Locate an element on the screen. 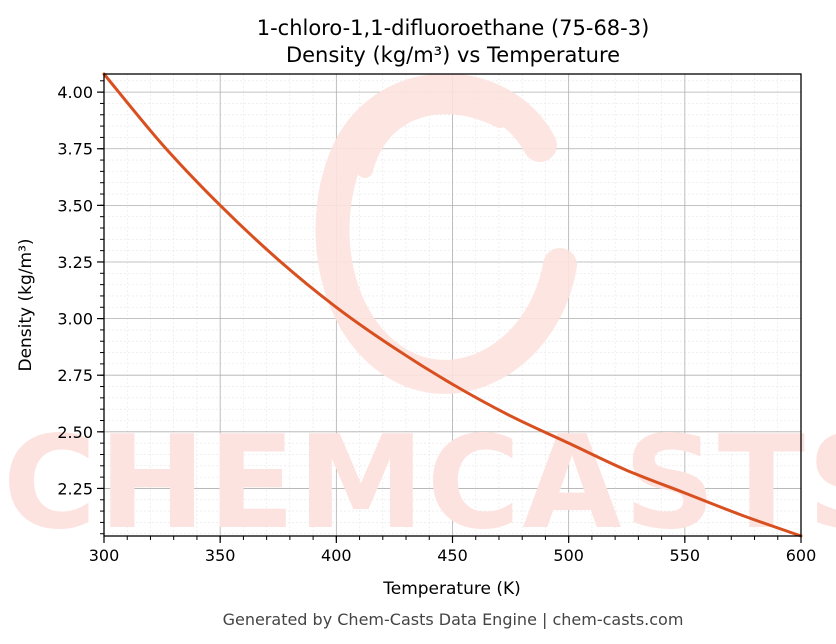 The height and width of the screenshot is (644, 836). y-axis: 2.25 2.50 2.75 3.00 3.25 3.50 3.75 4.00 is located at coordinates (80, 307).